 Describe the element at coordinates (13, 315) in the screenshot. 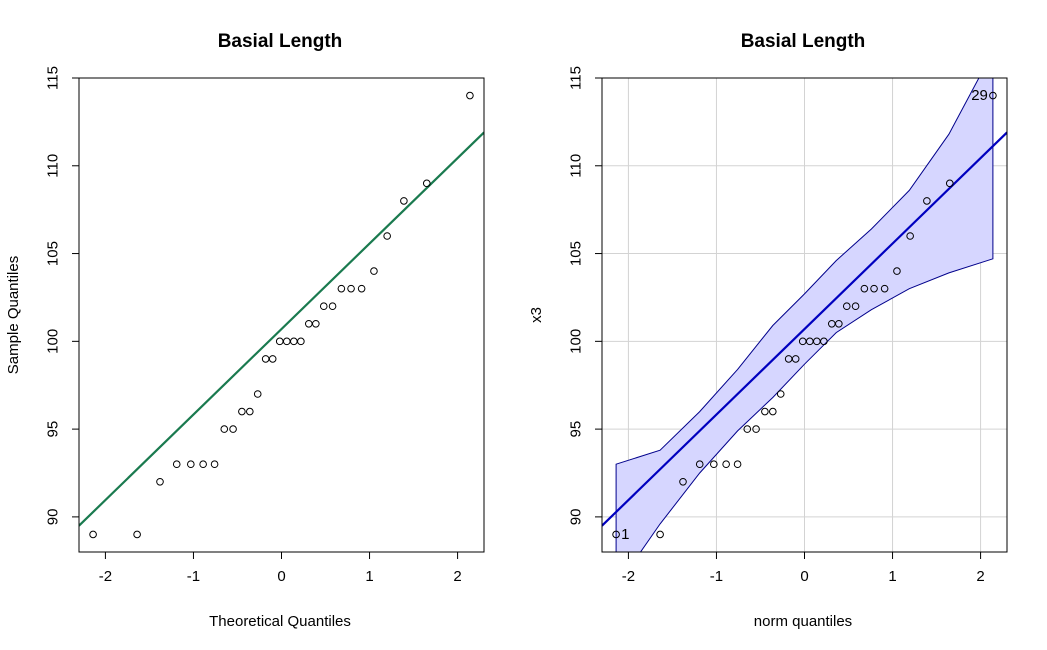

I see `y-axis-label: Sample Quantiles` at that location.